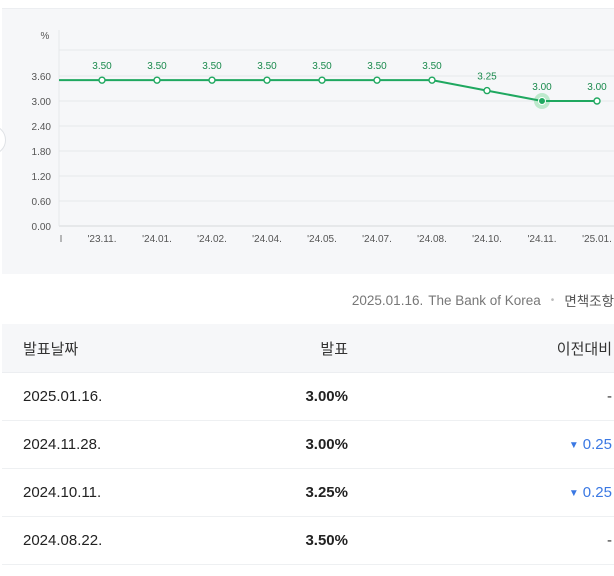 The height and width of the screenshot is (576, 614). I want to click on row-rate: 3.50%, so click(326, 540).